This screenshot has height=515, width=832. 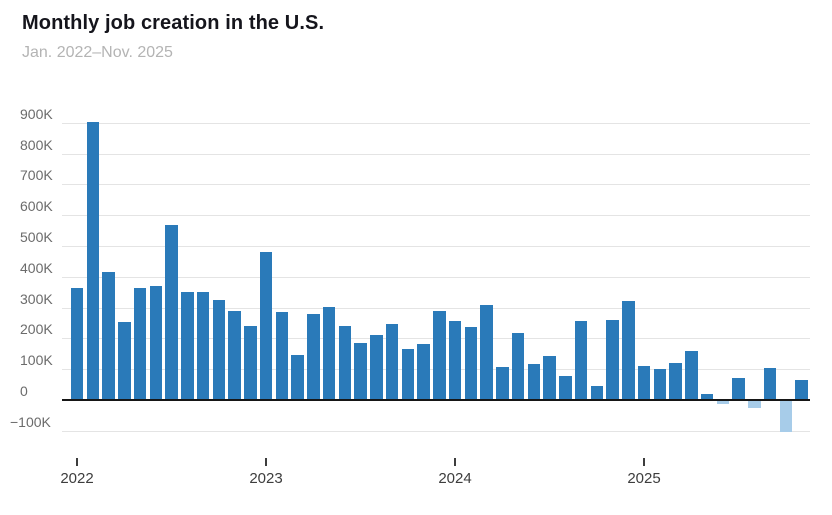 I want to click on y-tick-label: 600K, so click(x=36, y=206).